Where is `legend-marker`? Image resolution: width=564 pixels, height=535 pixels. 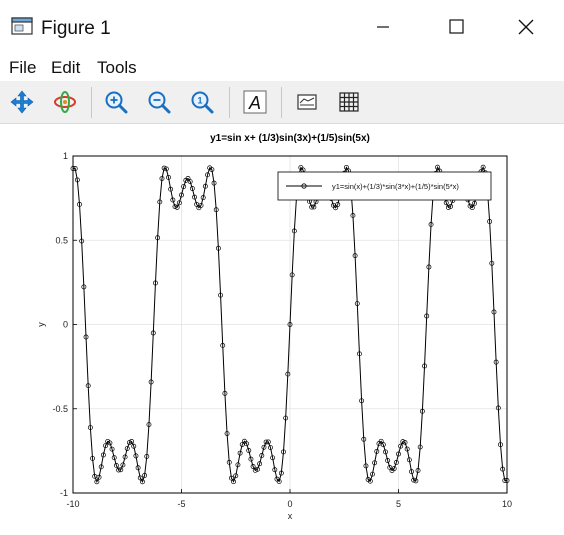
legend-marker is located at coordinates (304, 186).